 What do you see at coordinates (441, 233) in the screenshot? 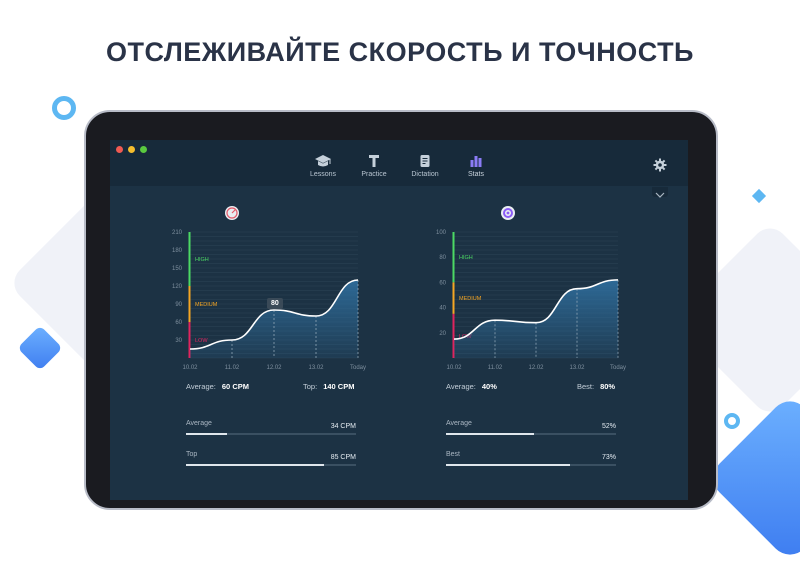
I see `y-tick-label: 100` at bounding box center [441, 233].